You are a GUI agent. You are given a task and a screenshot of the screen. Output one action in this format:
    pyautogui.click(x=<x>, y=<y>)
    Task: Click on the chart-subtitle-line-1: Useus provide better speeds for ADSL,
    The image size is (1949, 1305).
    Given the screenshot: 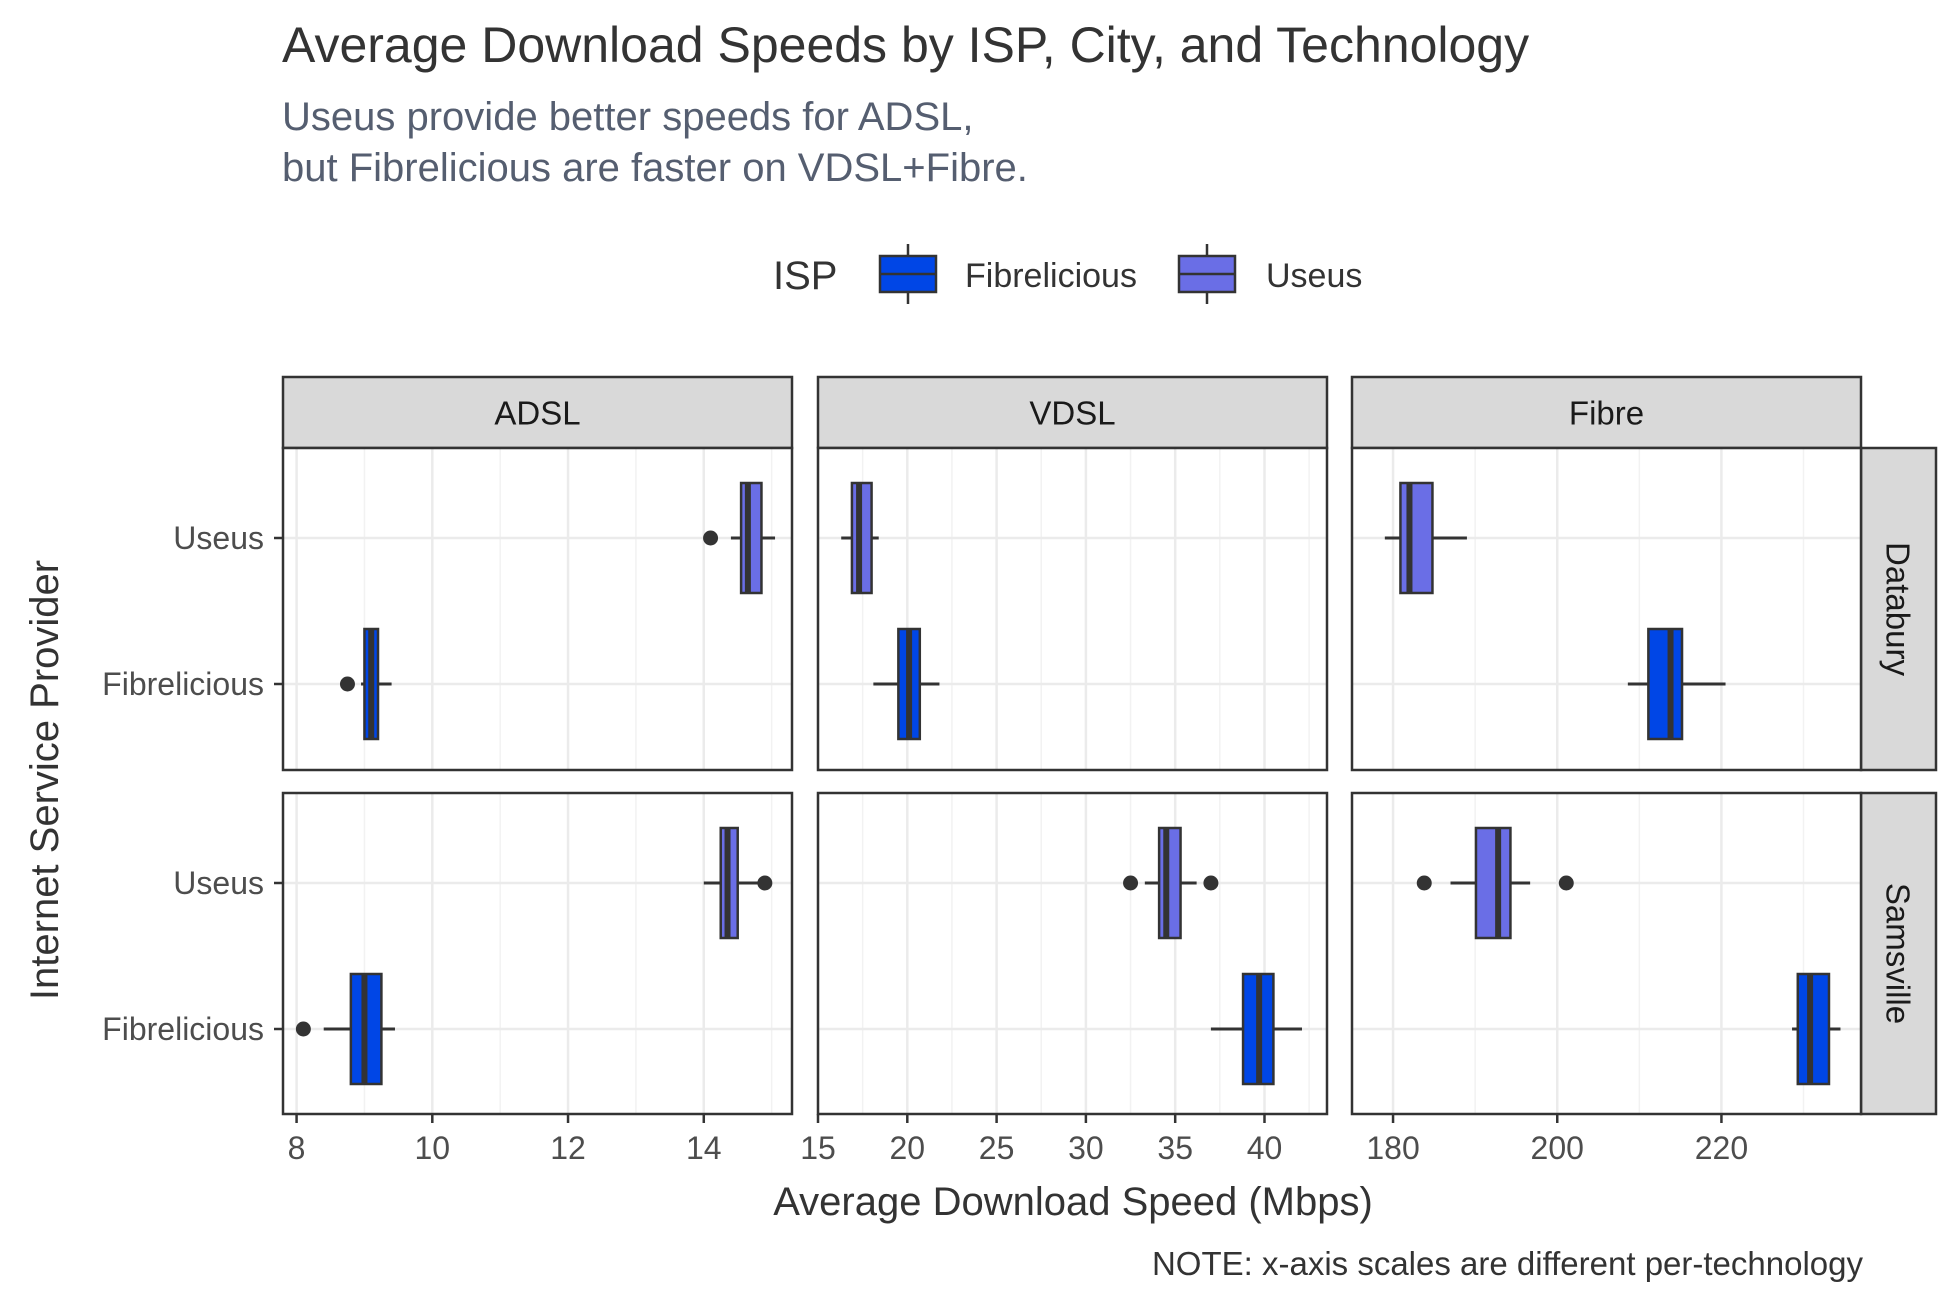 What is the action you would take?
    pyautogui.click(x=627, y=117)
    